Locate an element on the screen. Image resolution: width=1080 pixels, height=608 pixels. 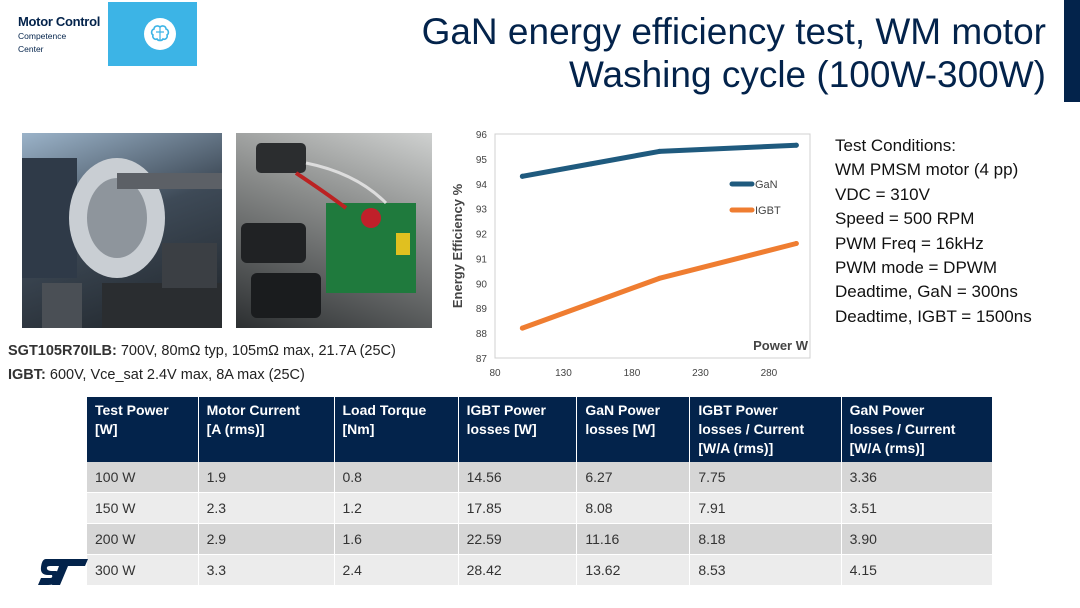
title-line-2: Washing cycle (100W-300W) is located at coordinates (807, 74).